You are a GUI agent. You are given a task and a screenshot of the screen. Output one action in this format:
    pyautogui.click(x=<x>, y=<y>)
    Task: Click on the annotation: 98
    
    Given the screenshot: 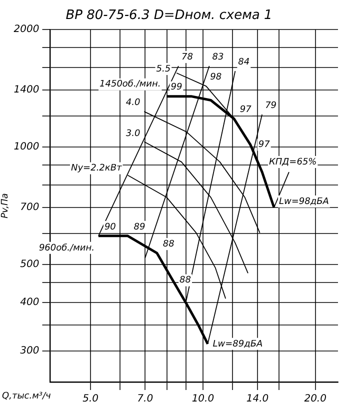 What is the action you would take?
    pyautogui.click(x=216, y=77)
    